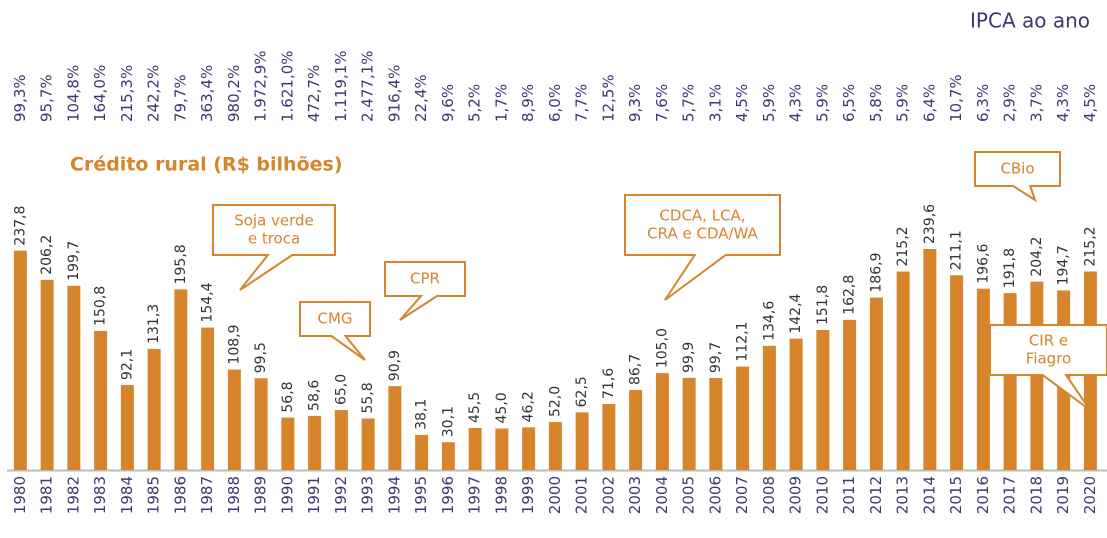 Image resolution: width=1107 pixels, height=538 pixels. I want to click on x-tick-label: 1989, so click(261, 495).